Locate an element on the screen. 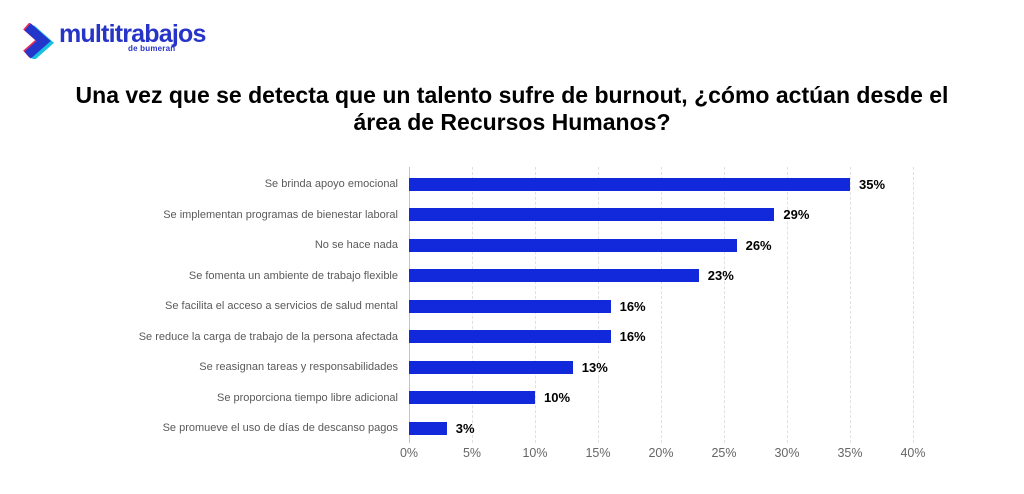 This screenshot has width=1024, height=494. sub-brand-name: de bumeran is located at coordinates (152, 48).